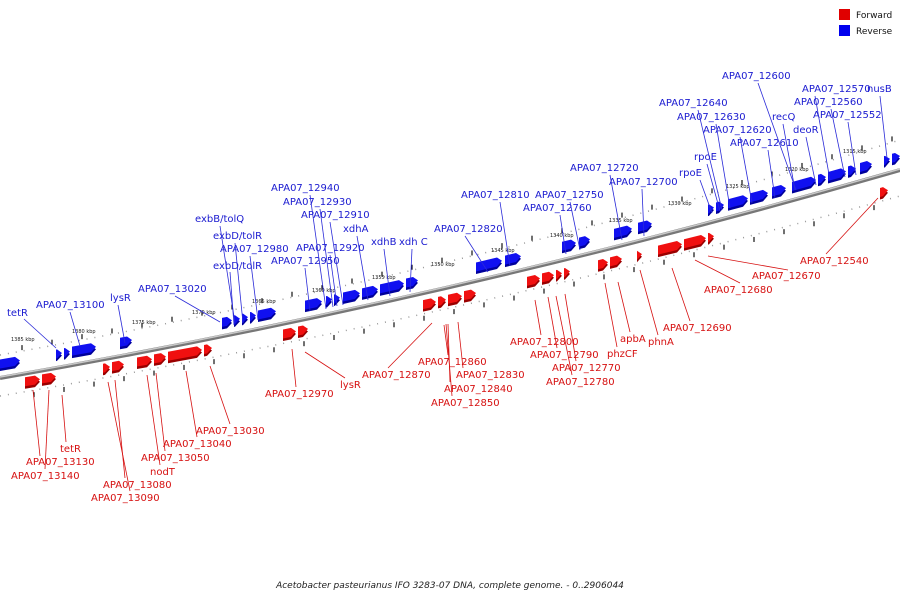 This screenshot has height=600, width=900. What do you see at coordinates (384, 278) in the screenshot?
I see `tick-label: 1355 kbp` at bounding box center [384, 278].